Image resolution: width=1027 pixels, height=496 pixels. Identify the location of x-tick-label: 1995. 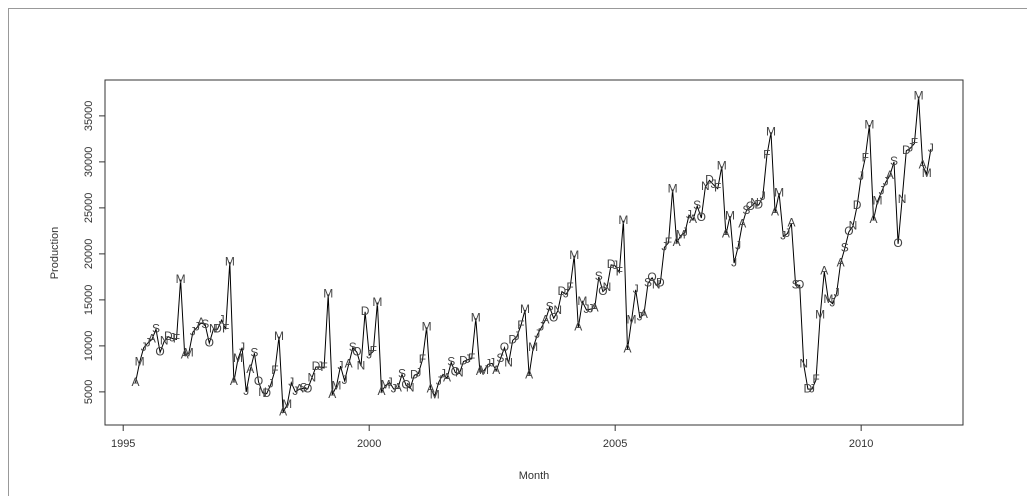
(123, 444).